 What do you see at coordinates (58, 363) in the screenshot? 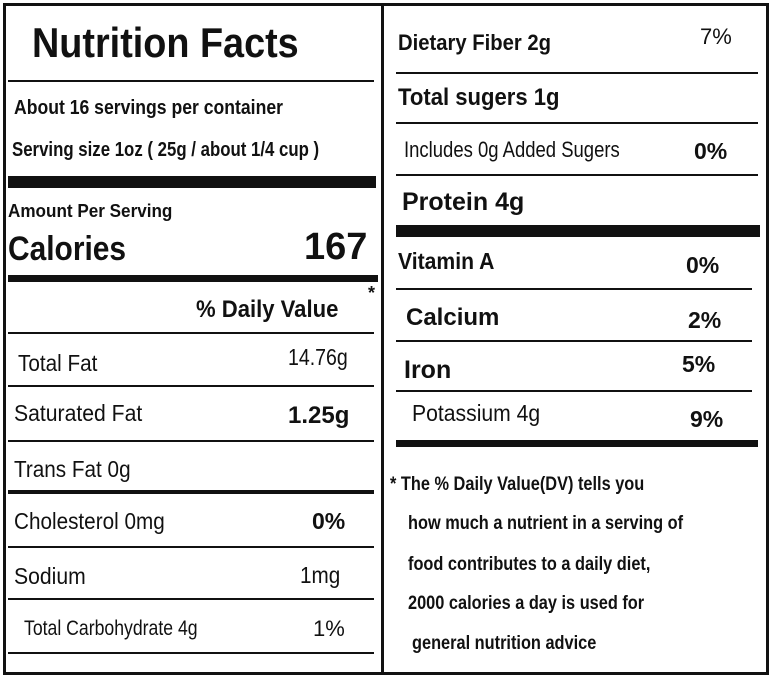
I see `total-fat-label: Total Fat` at bounding box center [58, 363].